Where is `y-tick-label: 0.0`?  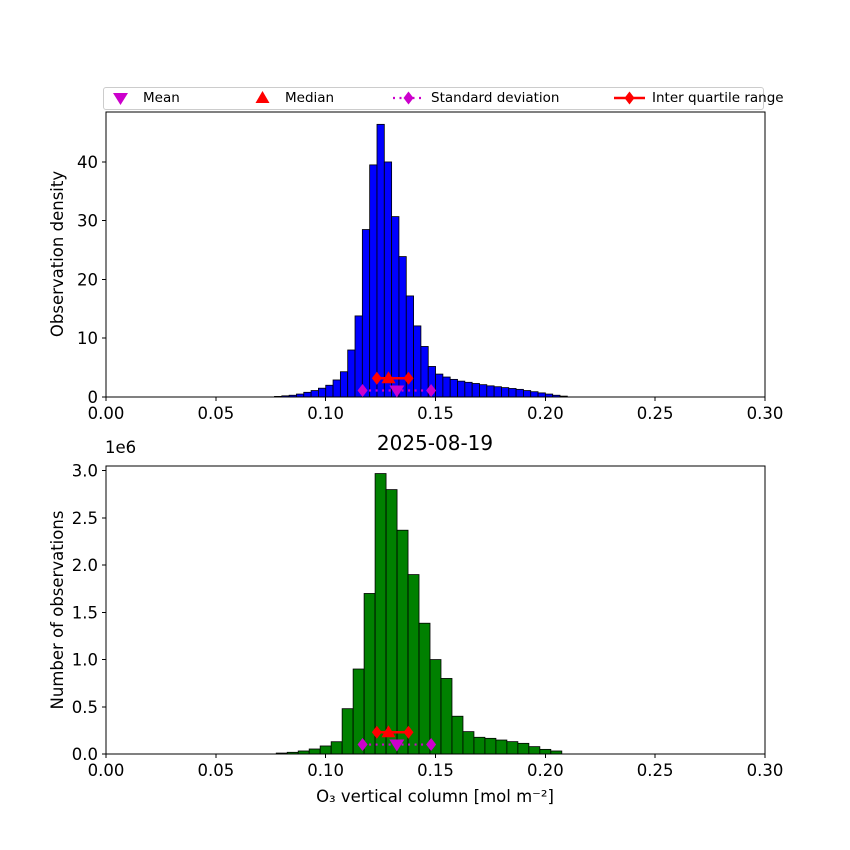 y-tick-label: 0.0 is located at coordinates (85, 754).